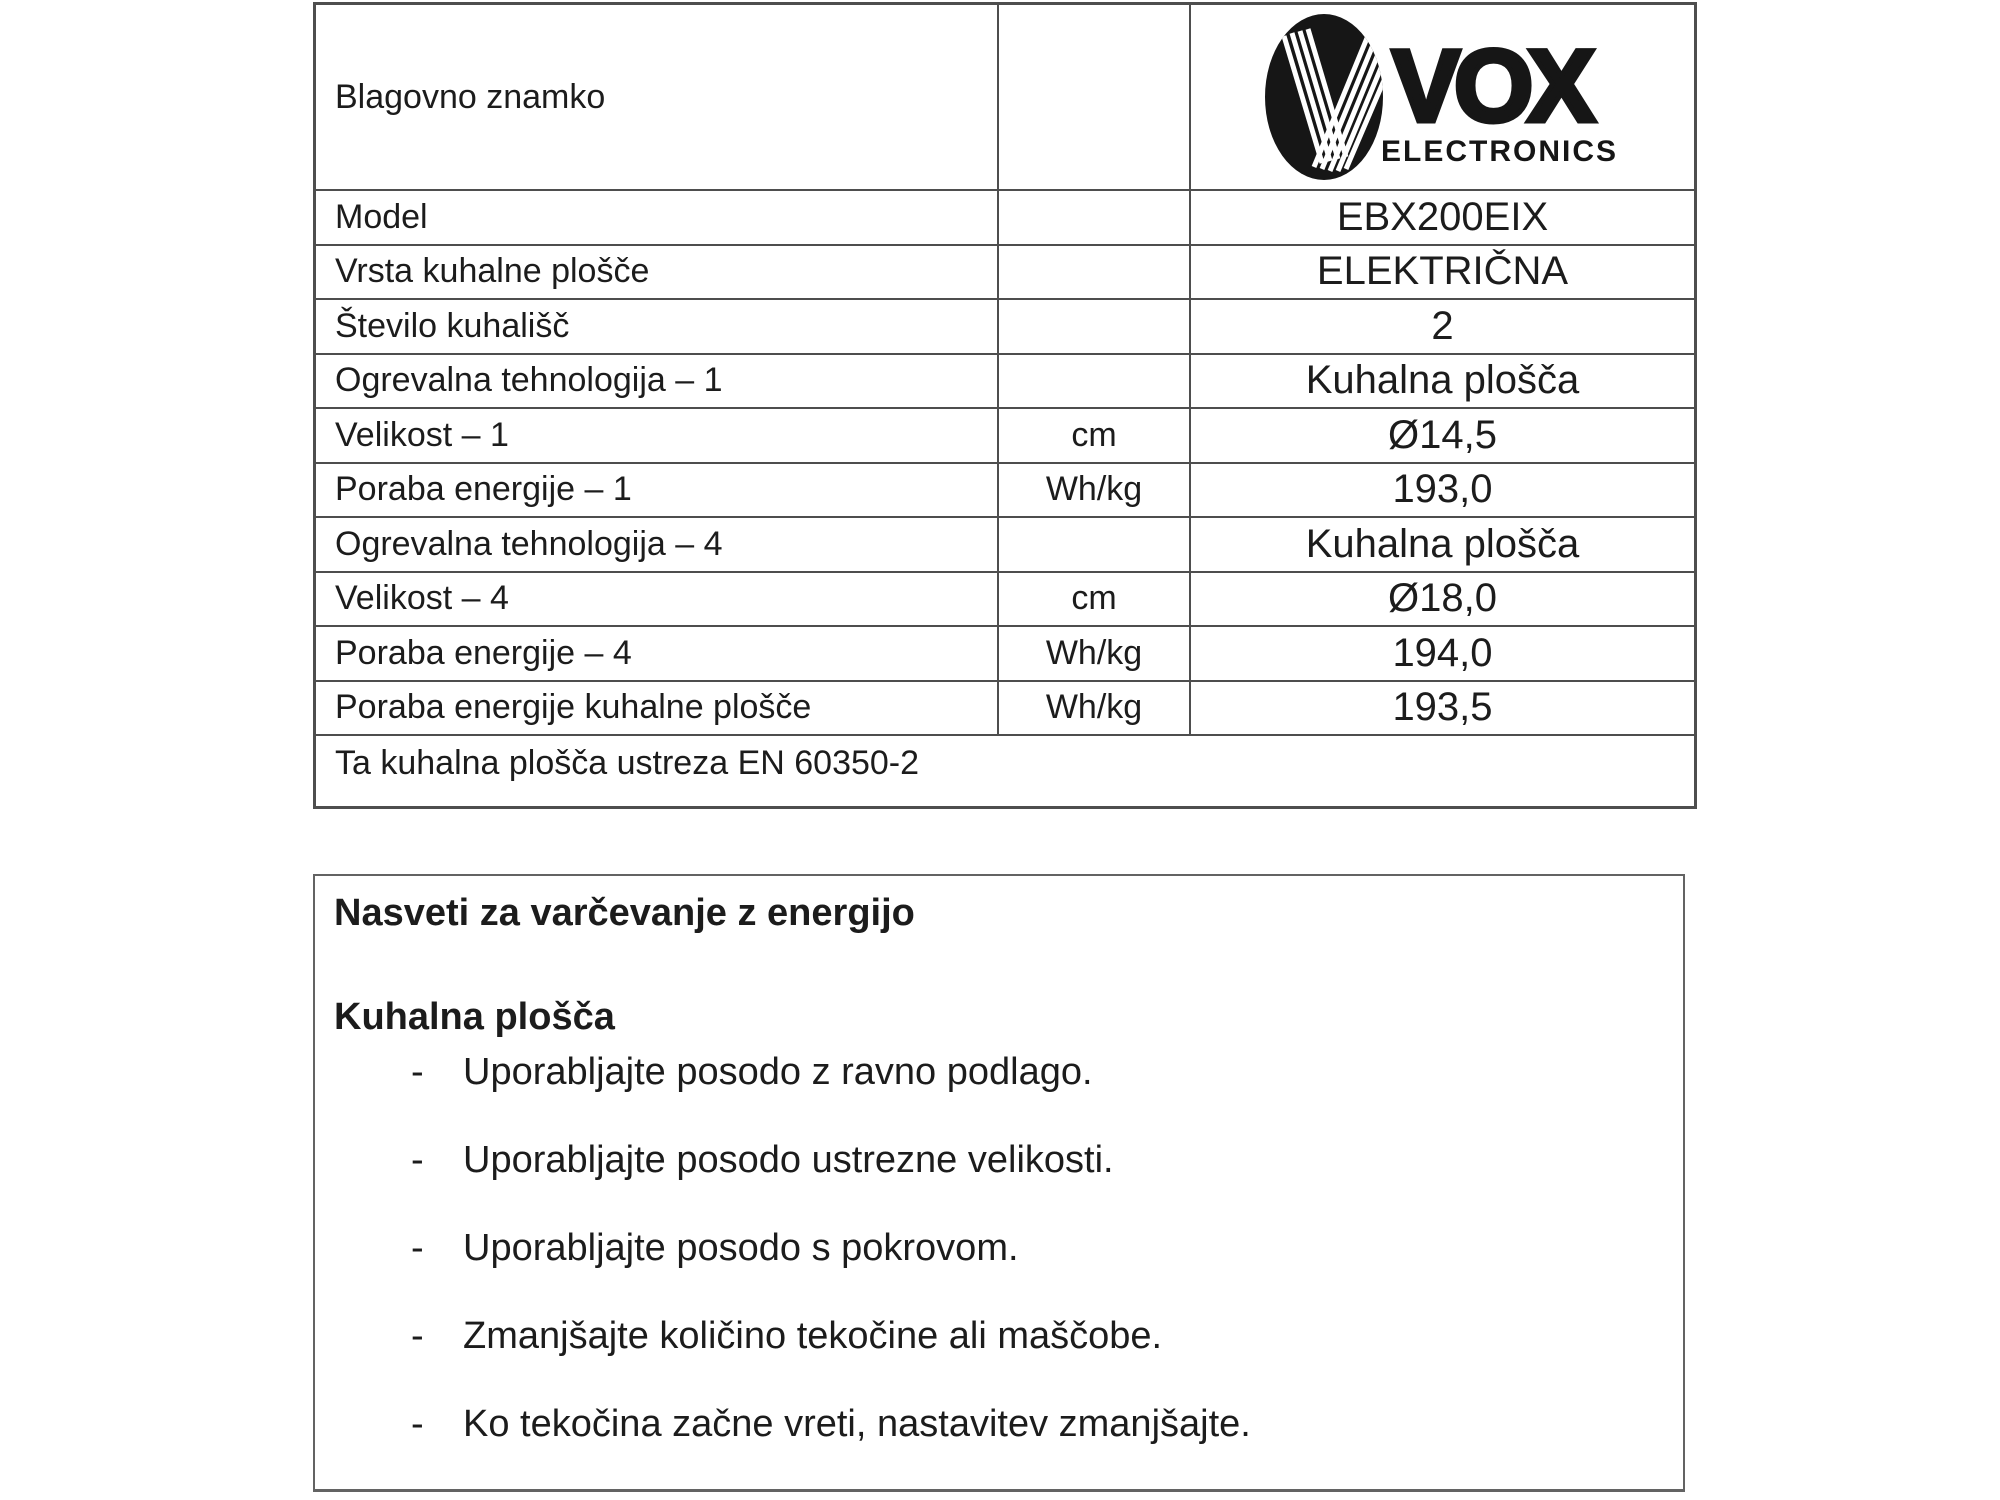  I want to click on spec-value: 2, so click(1442, 327).